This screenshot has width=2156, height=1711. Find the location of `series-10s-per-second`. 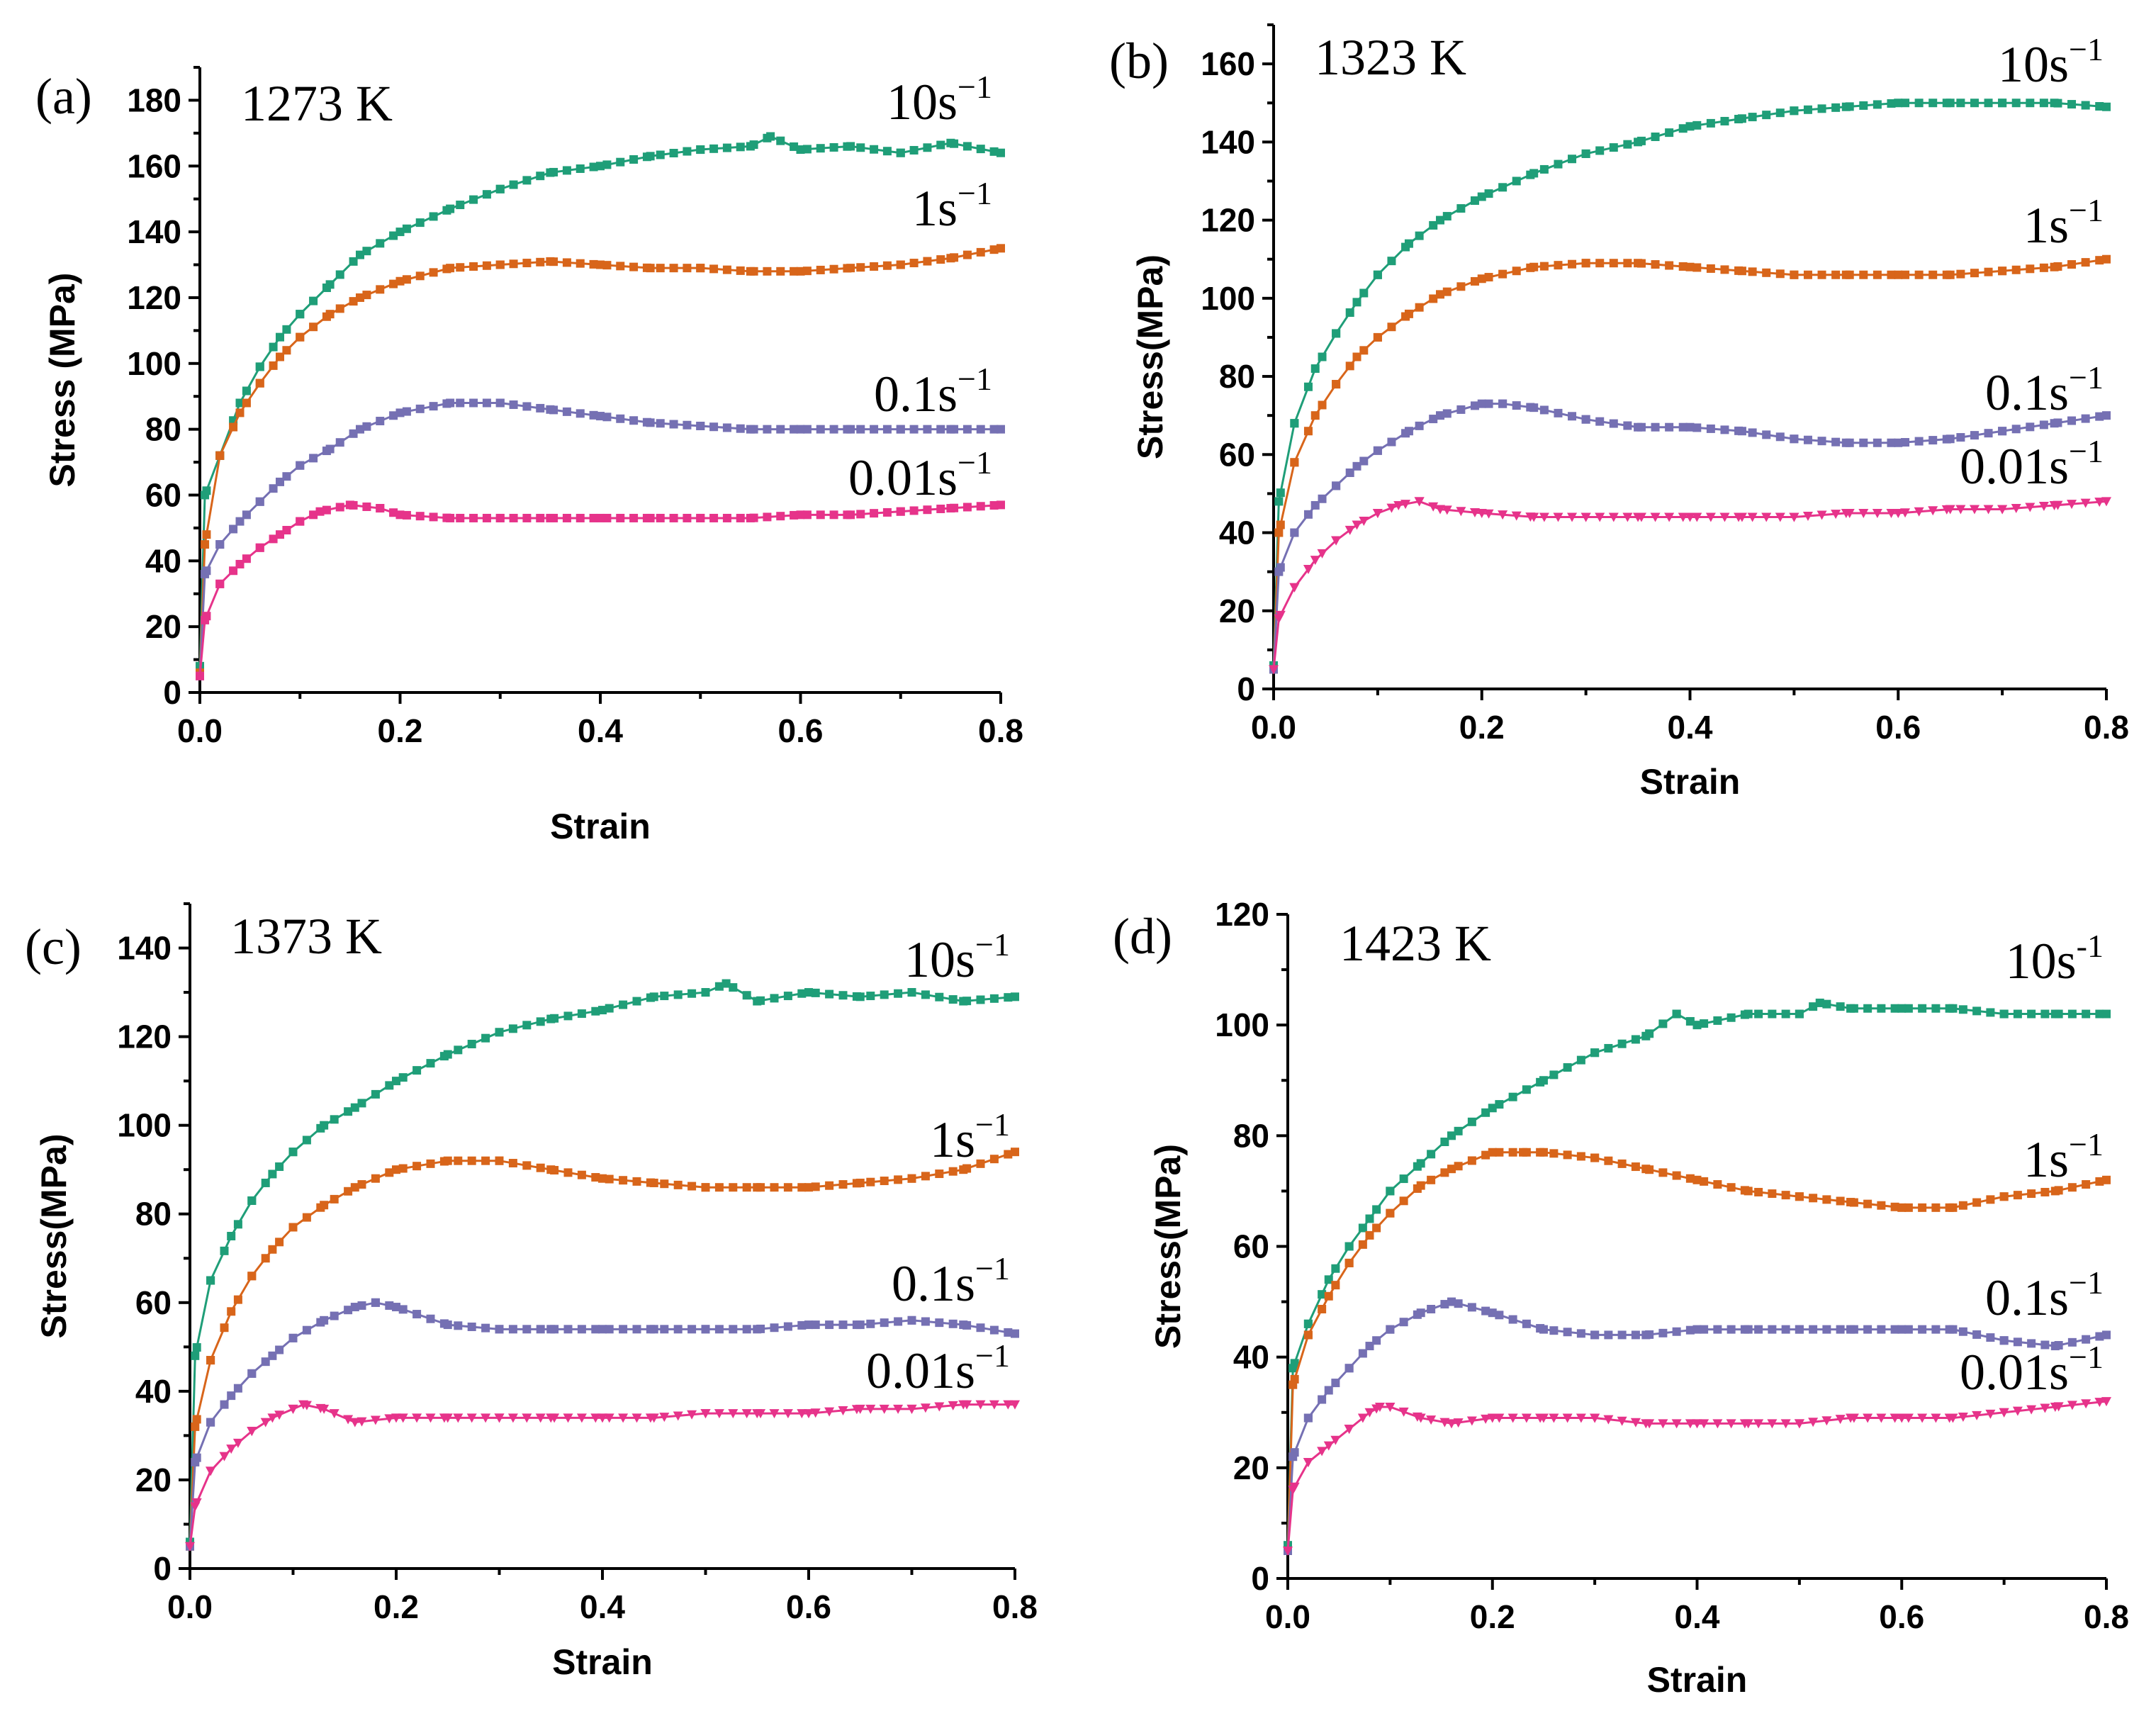

series-10s-per-second is located at coordinates (600, 401).